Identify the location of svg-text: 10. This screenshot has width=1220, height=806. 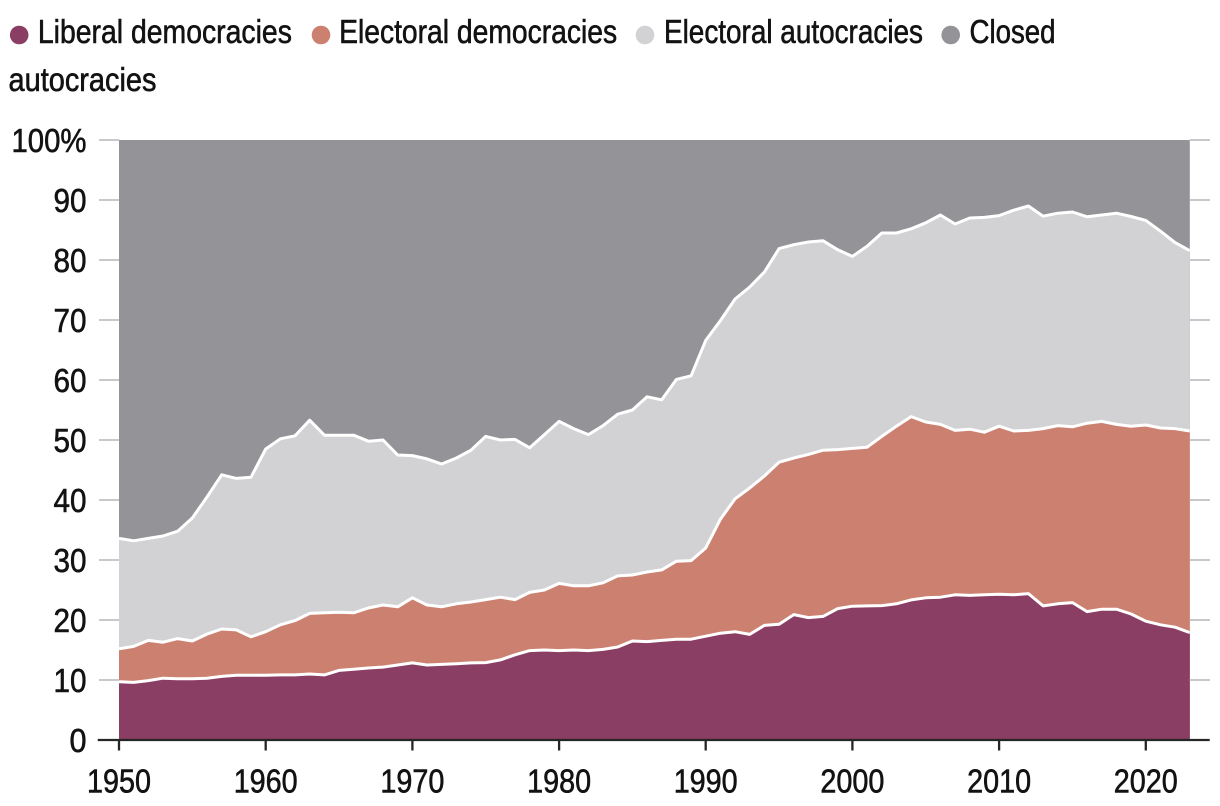
(70, 680).